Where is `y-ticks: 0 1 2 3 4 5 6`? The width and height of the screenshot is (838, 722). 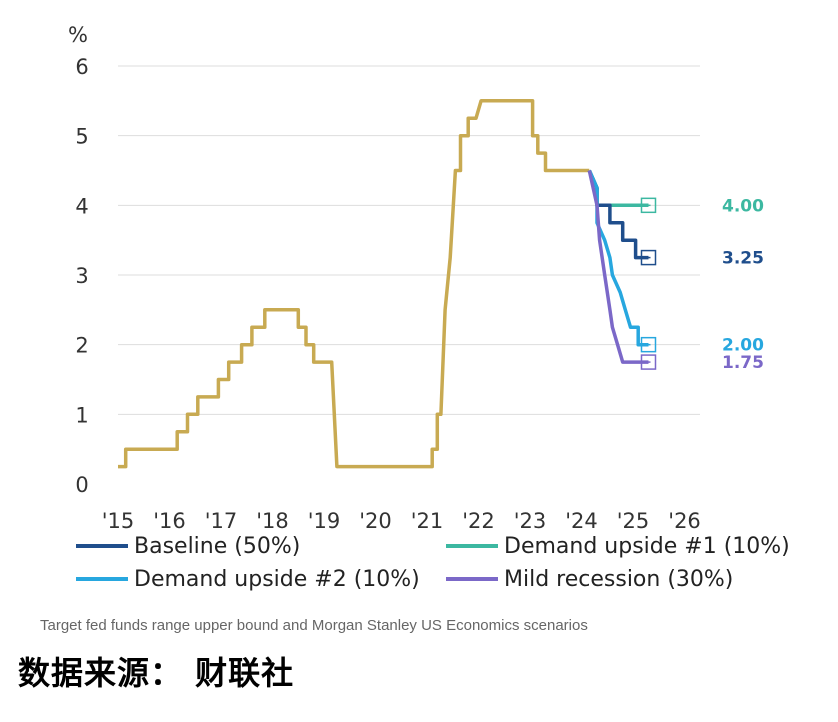
y-ticks: 0 1 2 3 4 5 6 is located at coordinates (81, 276).